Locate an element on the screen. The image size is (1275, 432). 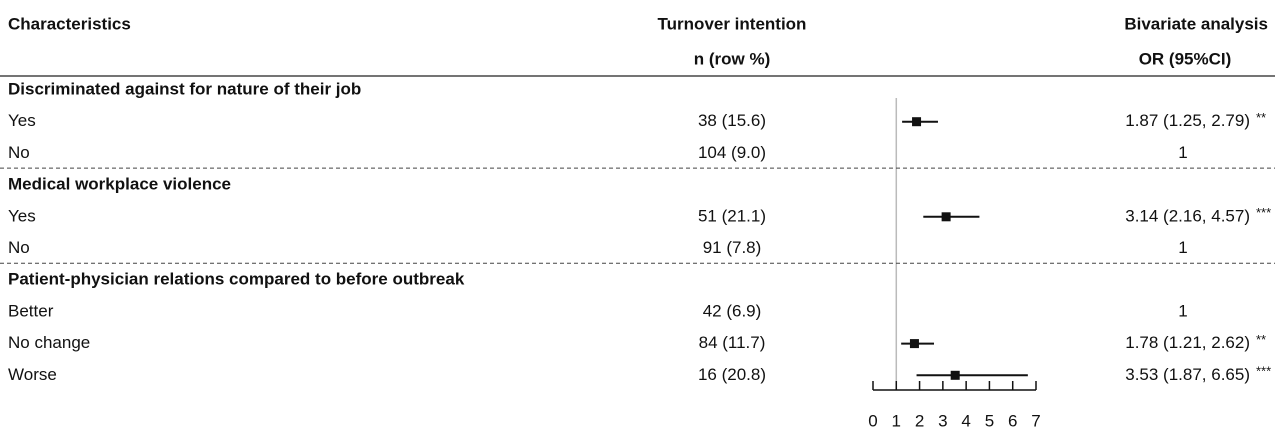
x-tick-label: 1 is located at coordinates (896, 420).